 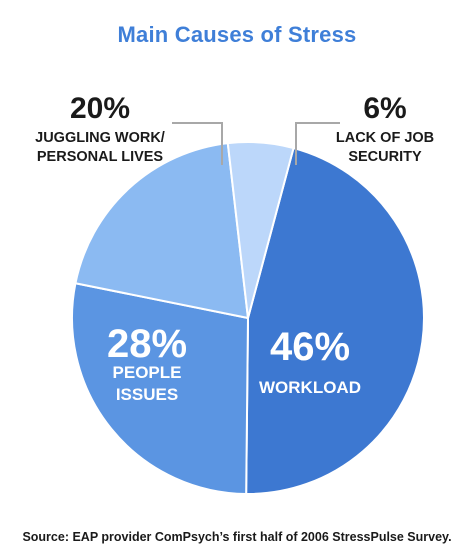 What do you see at coordinates (161, 230) in the screenshot?
I see `pie-slice-juggling-work-personal-lives` at bounding box center [161, 230].